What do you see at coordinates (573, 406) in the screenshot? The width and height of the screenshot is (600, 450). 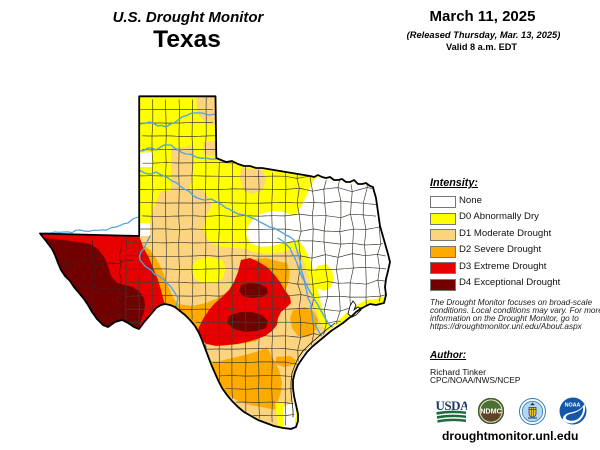 I see `svg-text: NOAA` at bounding box center [573, 406].